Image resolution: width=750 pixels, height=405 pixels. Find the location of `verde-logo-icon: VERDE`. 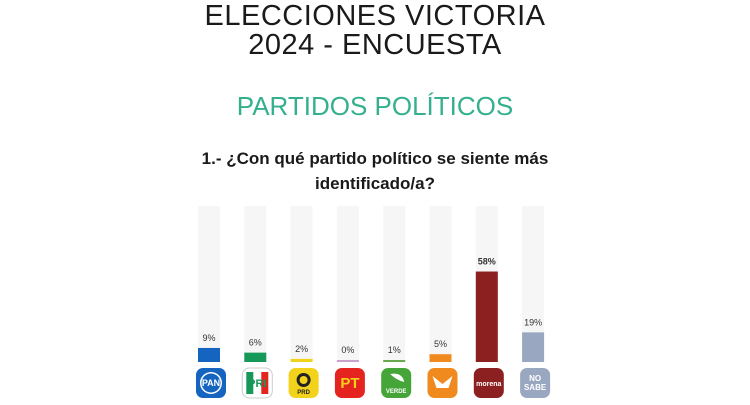

verde-logo-icon: VERDE is located at coordinates (396, 383).